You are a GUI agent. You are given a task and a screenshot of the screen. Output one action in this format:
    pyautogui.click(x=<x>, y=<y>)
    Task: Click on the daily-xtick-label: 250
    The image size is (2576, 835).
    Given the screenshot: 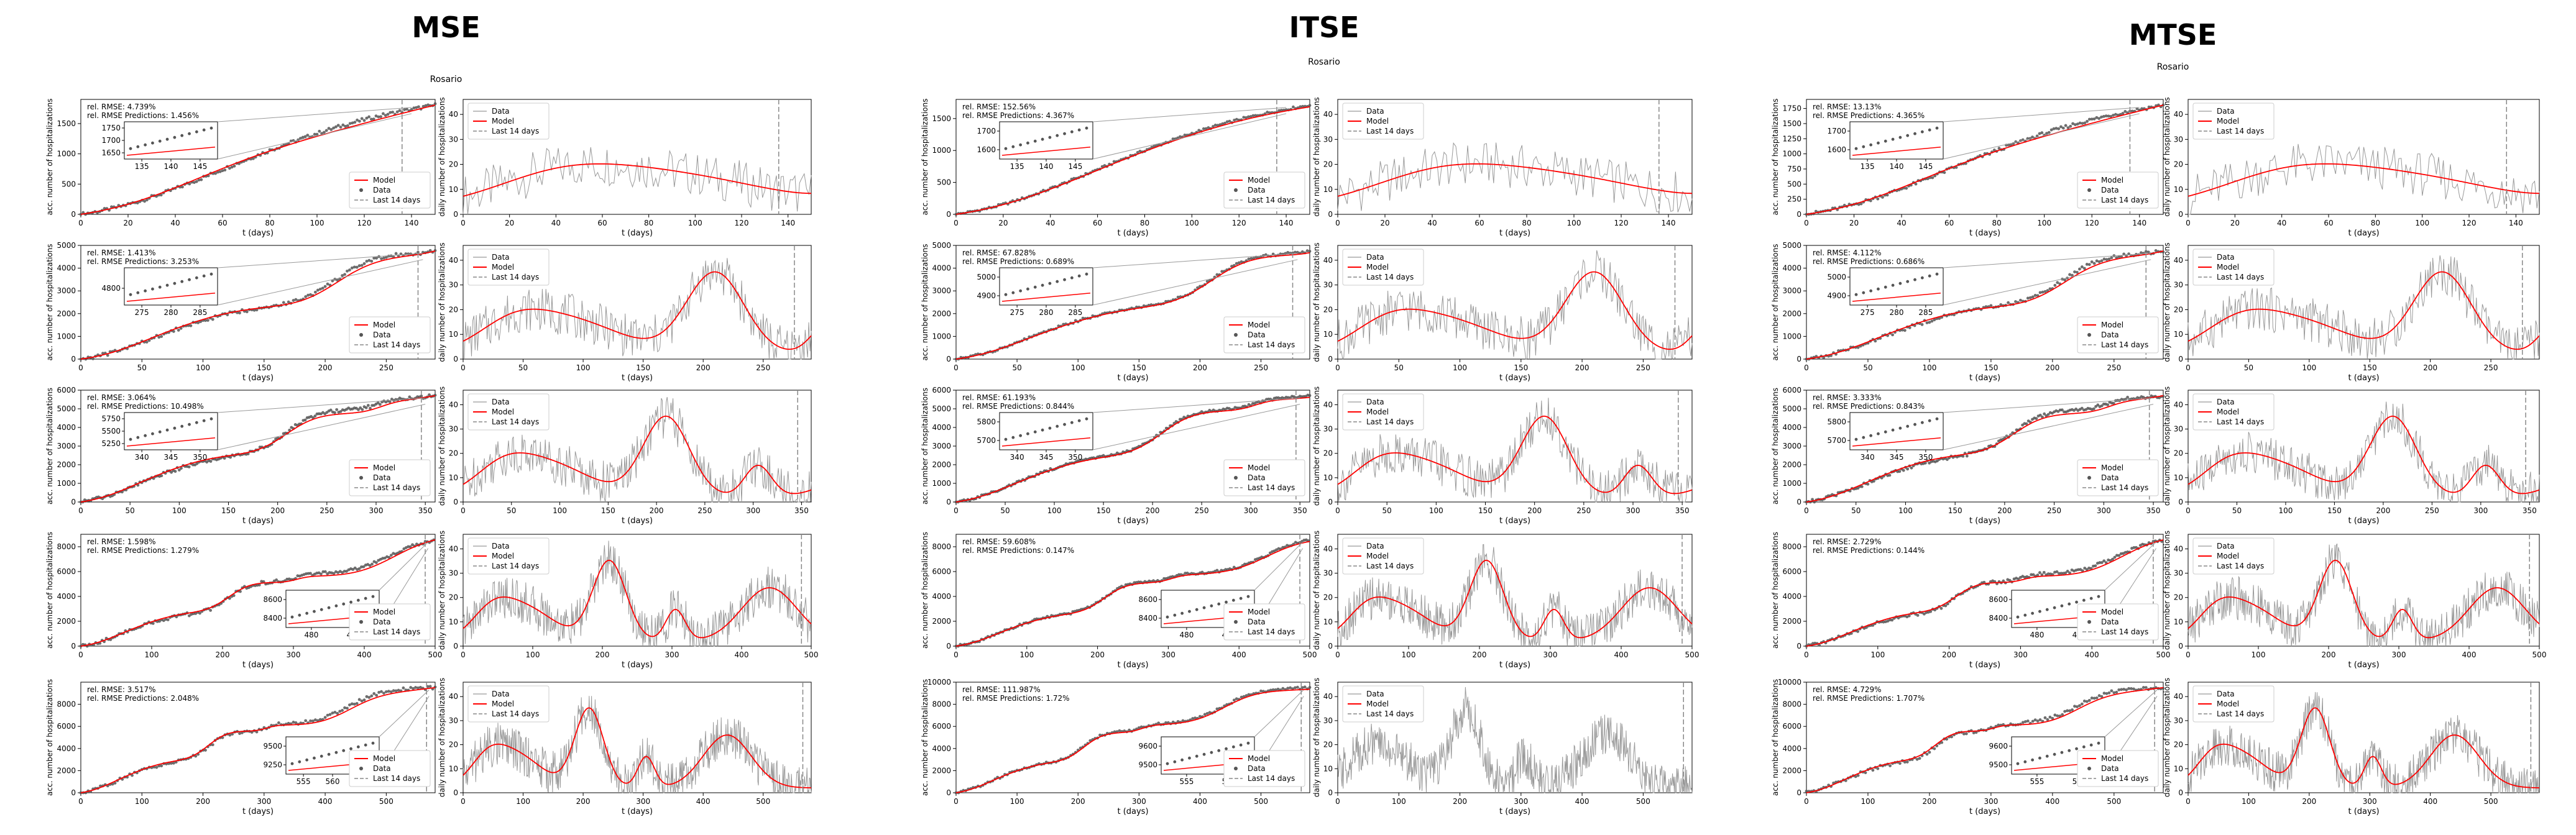 What is the action you would take?
    pyautogui.click(x=2491, y=367)
    